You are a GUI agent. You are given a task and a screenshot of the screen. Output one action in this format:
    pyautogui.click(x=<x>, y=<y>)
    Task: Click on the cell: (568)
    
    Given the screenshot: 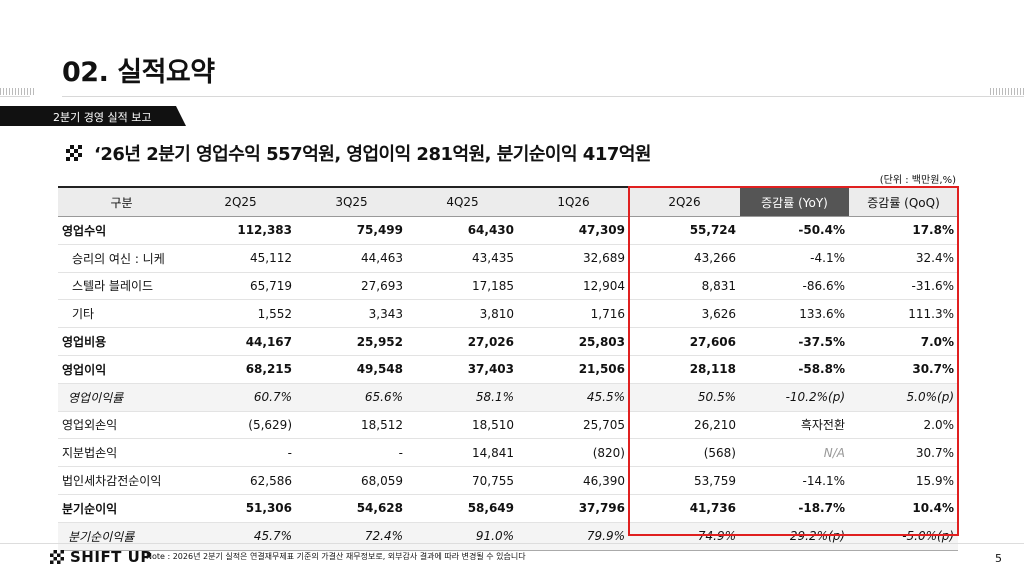 What is the action you would take?
    pyautogui.click(x=684, y=453)
    